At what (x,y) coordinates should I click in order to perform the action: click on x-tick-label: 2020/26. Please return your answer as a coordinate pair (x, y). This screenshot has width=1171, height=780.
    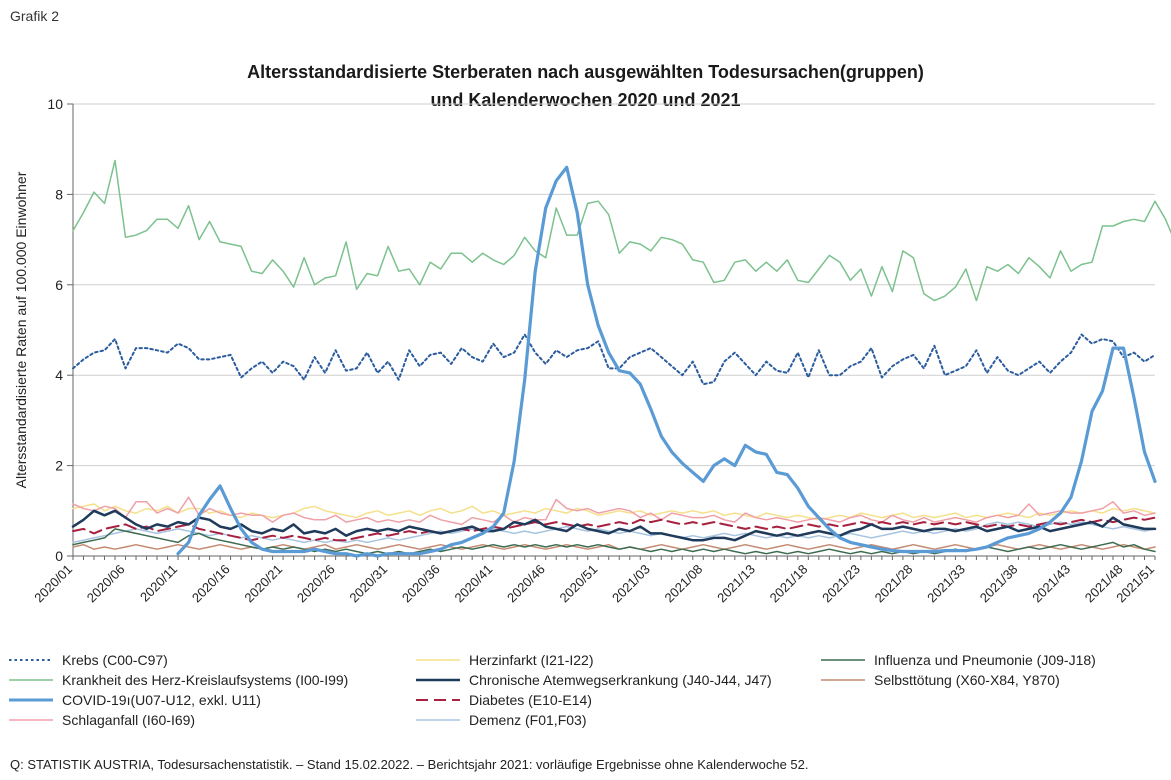
    Looking at the image, I should click on (316, 584).